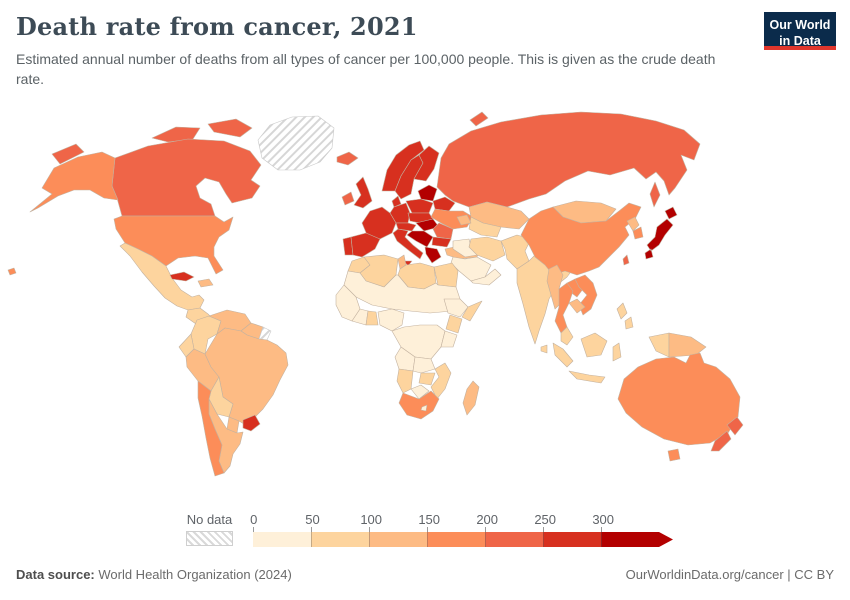  What do you see at coordinates (630, 539) in the screenshot?
I see `legend-bin-300+` at bounding box center [630, 539].